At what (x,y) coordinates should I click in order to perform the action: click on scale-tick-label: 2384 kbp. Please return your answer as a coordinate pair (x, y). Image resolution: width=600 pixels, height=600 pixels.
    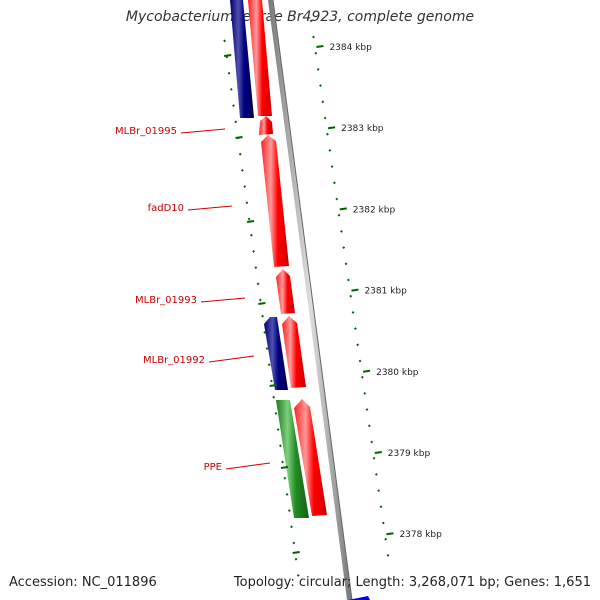
    Looking at the image, I should click on (350, 48).